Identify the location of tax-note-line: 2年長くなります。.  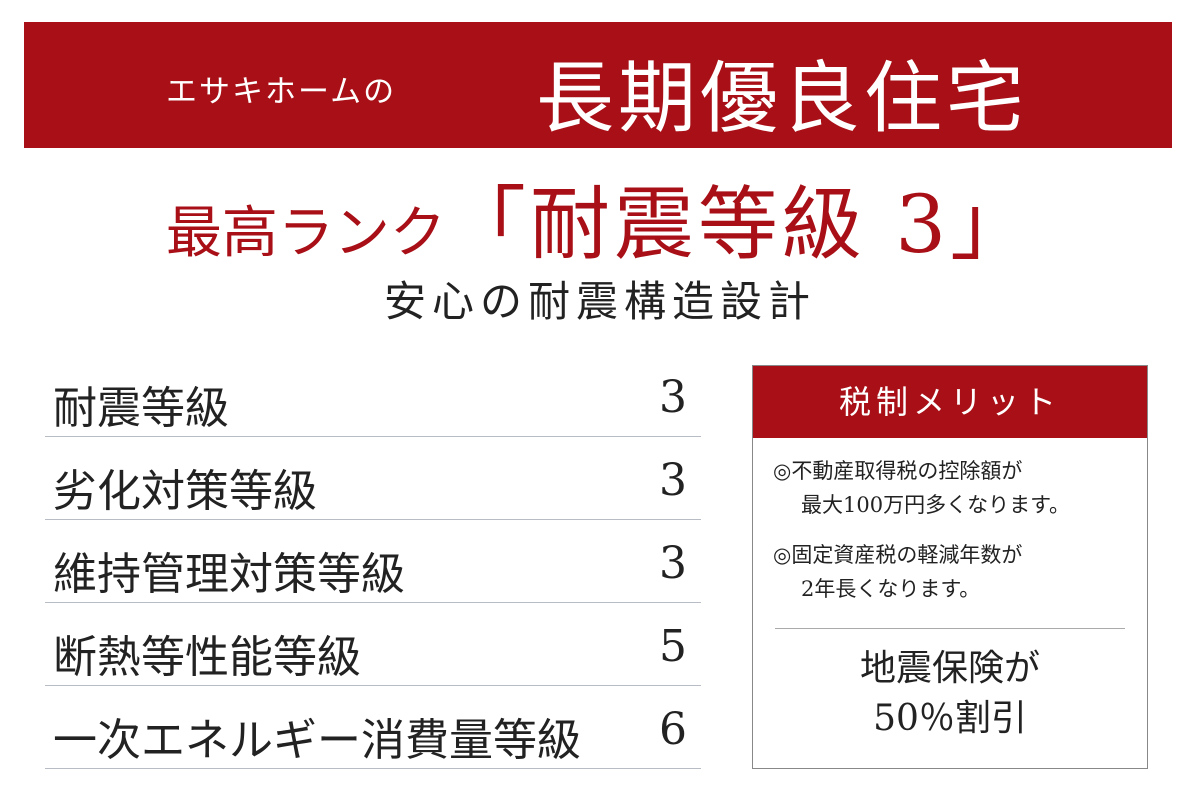
(891, 589).